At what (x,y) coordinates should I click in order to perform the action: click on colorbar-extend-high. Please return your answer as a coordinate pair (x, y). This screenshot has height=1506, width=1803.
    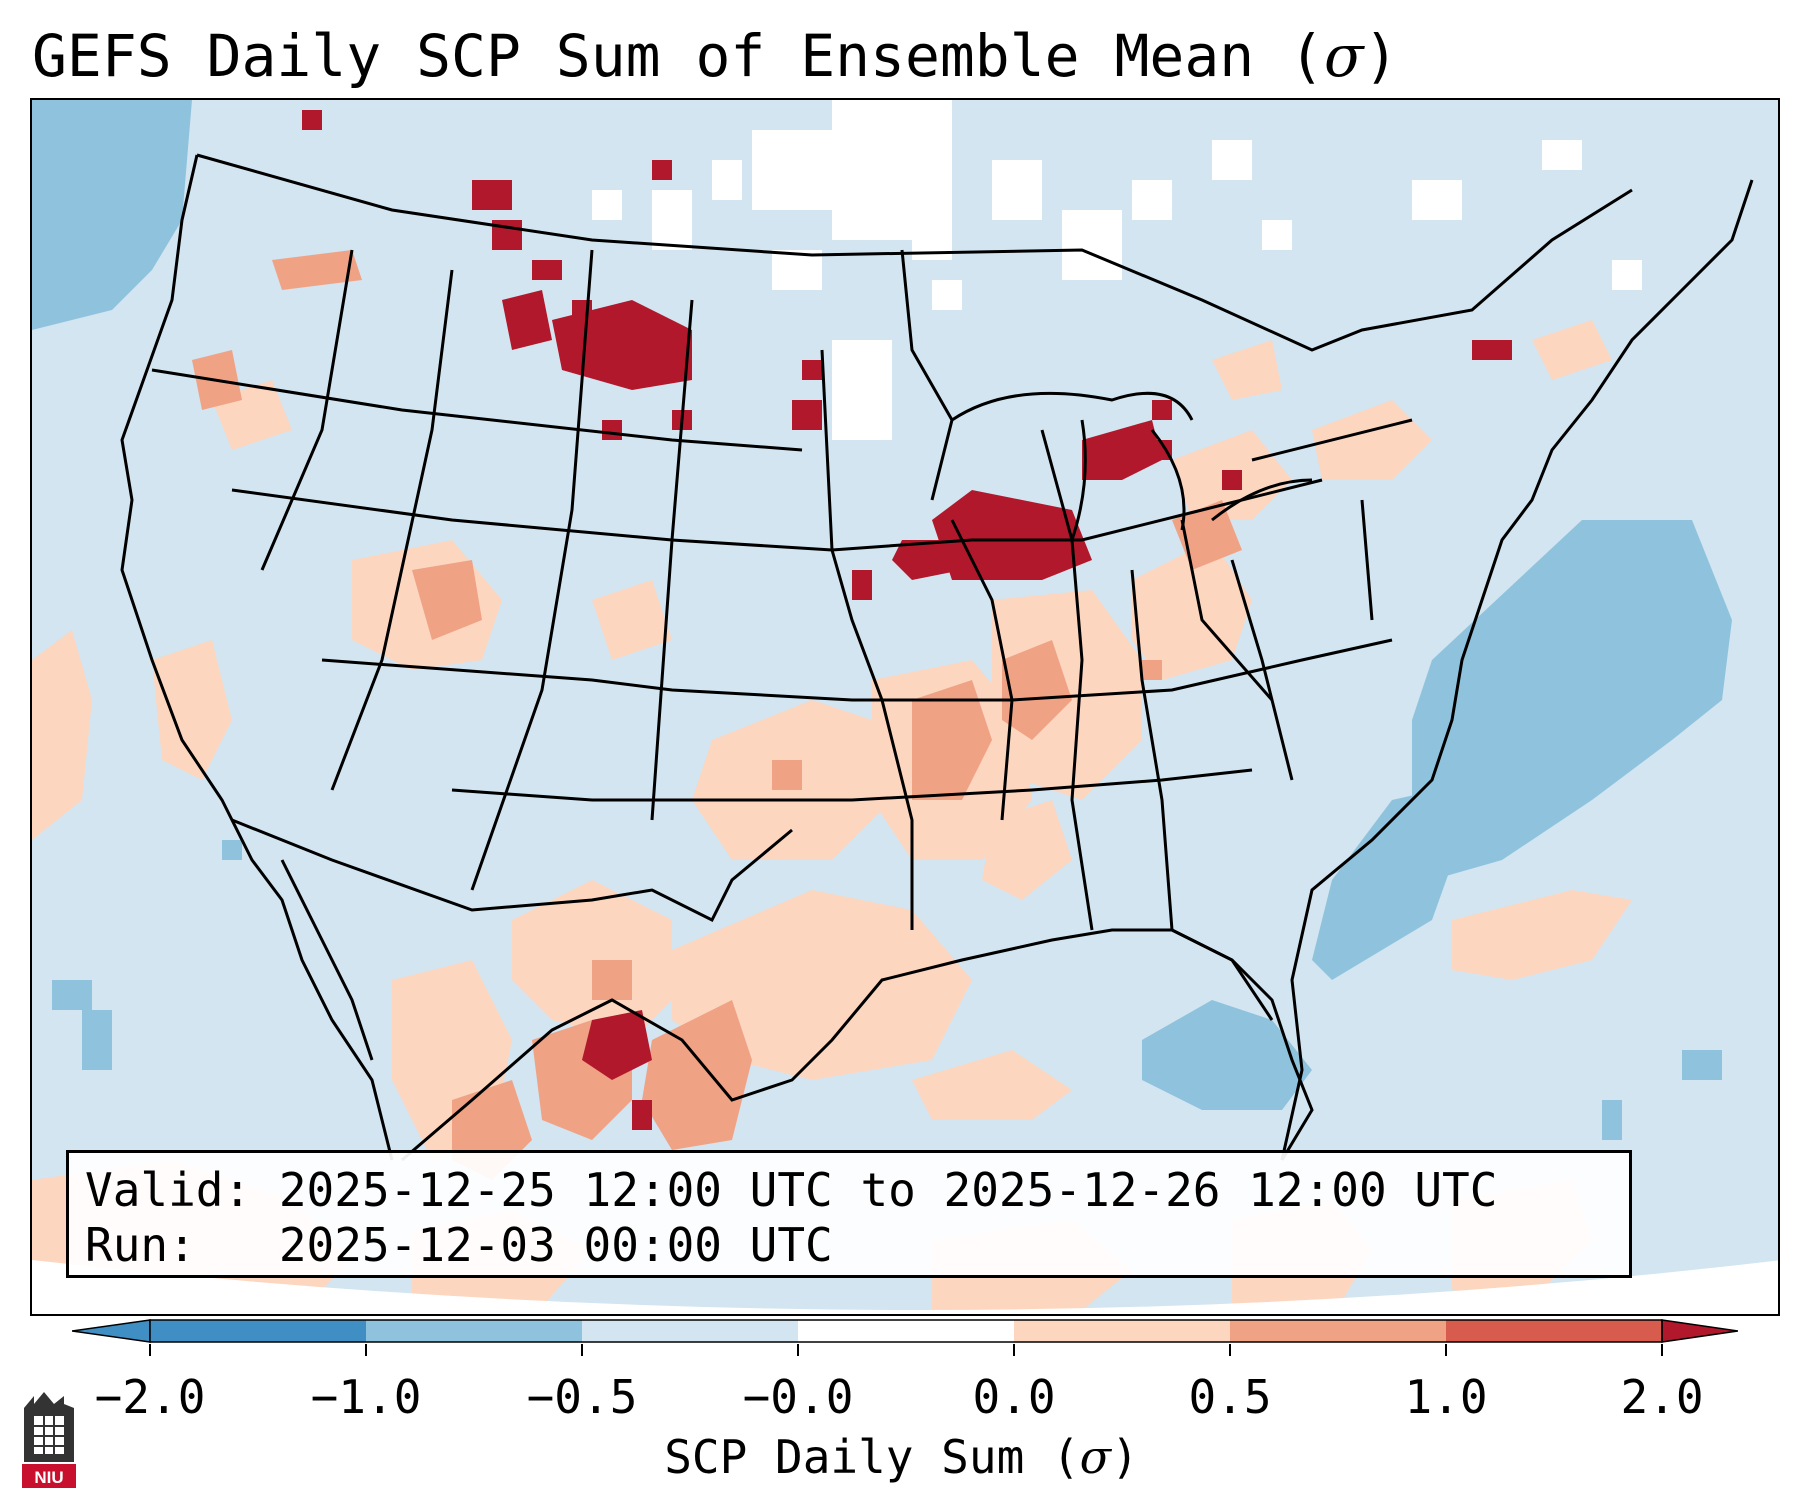
    Looking at the image, I should click on (1699, 1331).